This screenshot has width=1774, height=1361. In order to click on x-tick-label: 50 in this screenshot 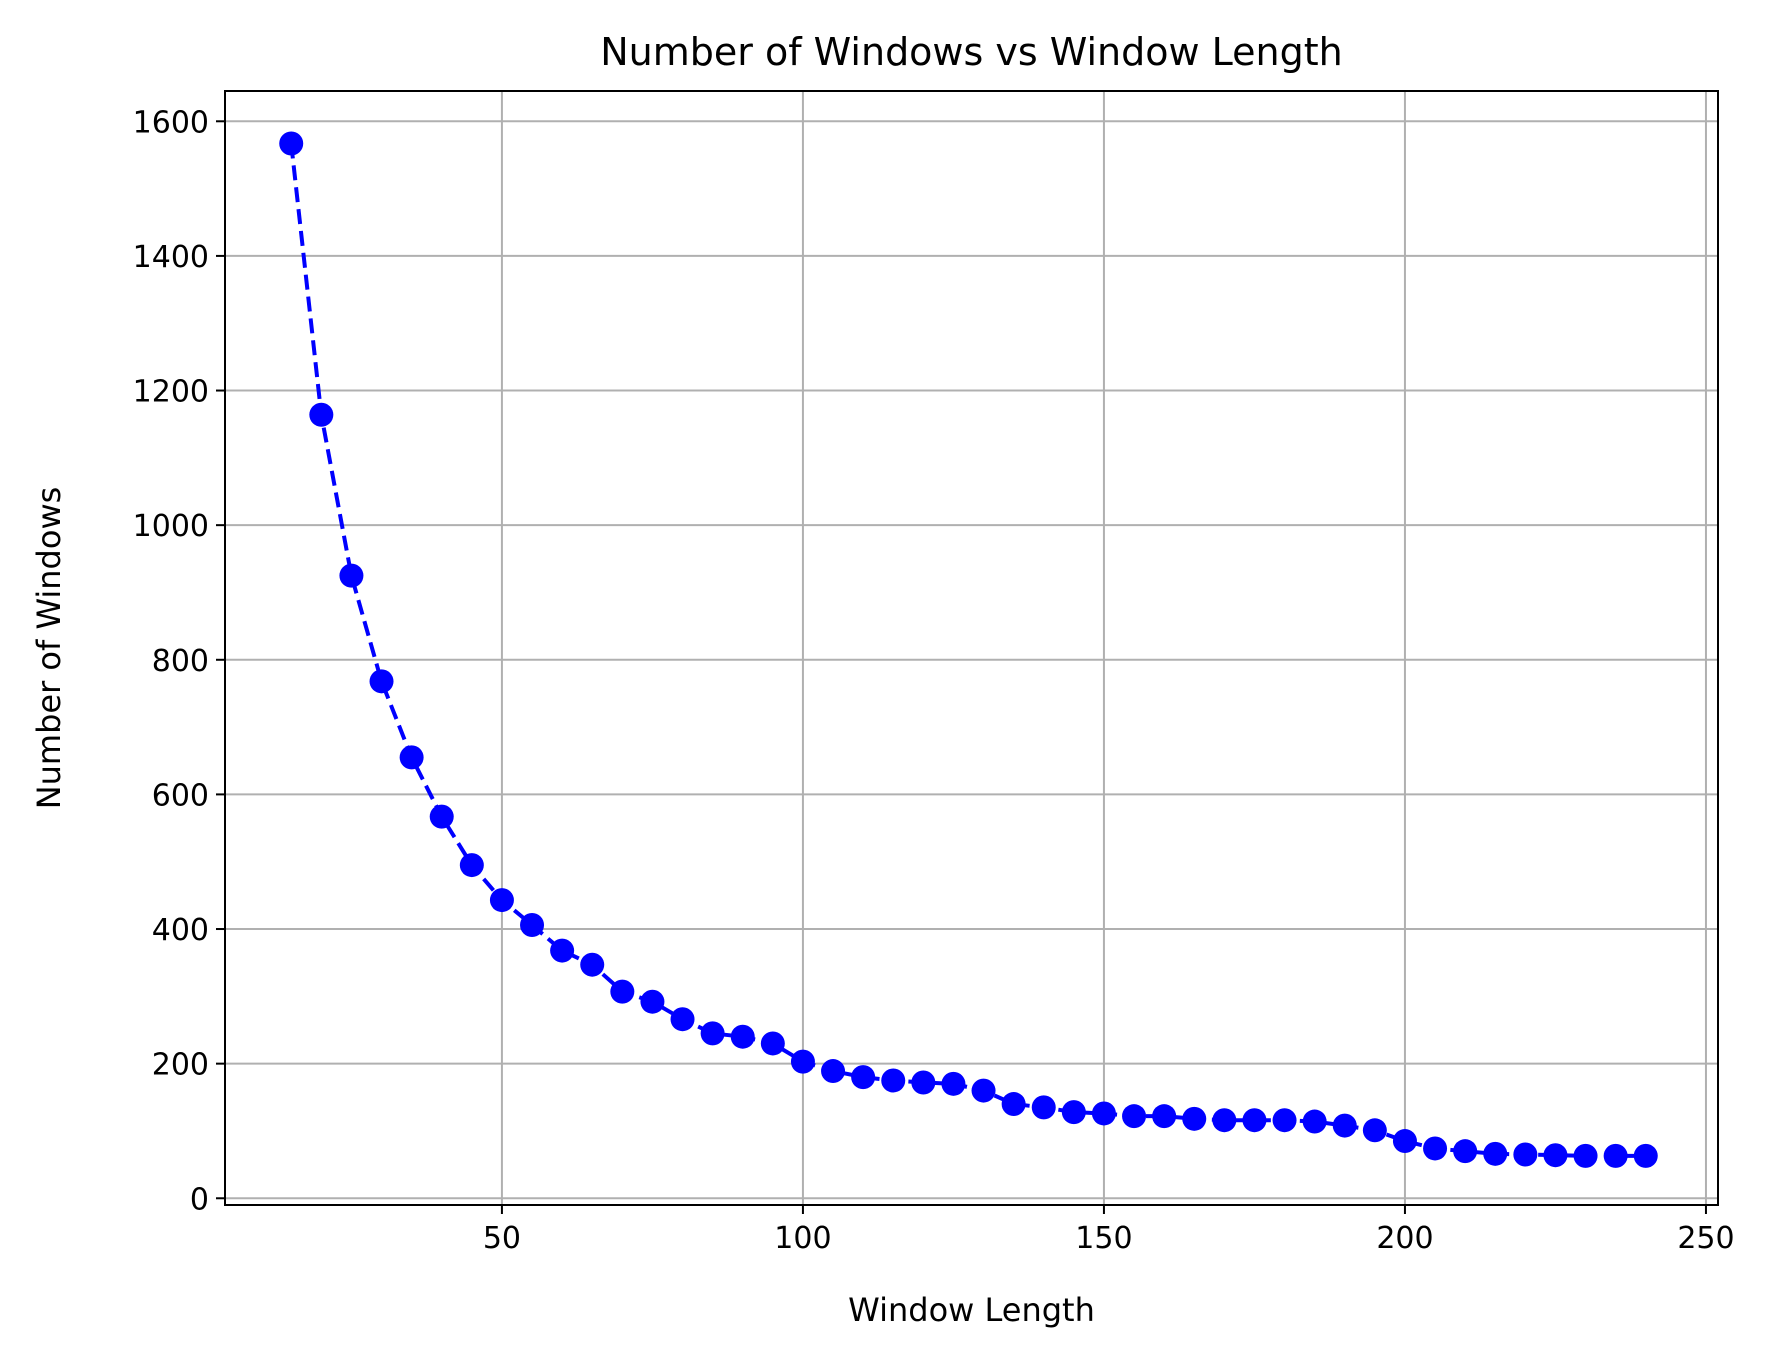, I will do `click(502, 1238)`.